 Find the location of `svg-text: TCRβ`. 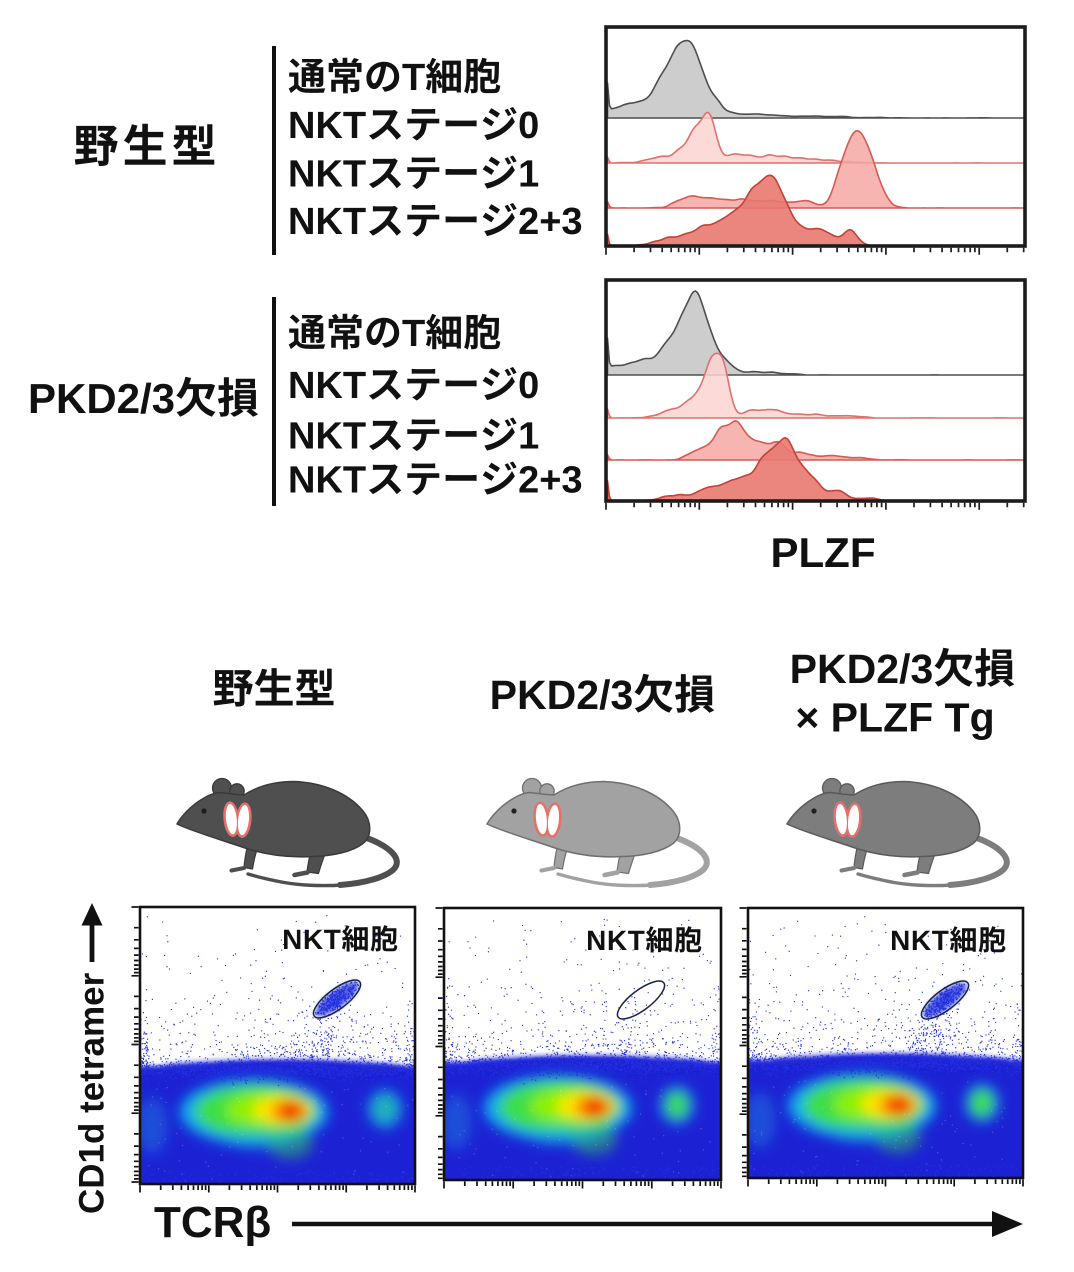

svg-text: TCRβ is located at coordinates (212, 1222).